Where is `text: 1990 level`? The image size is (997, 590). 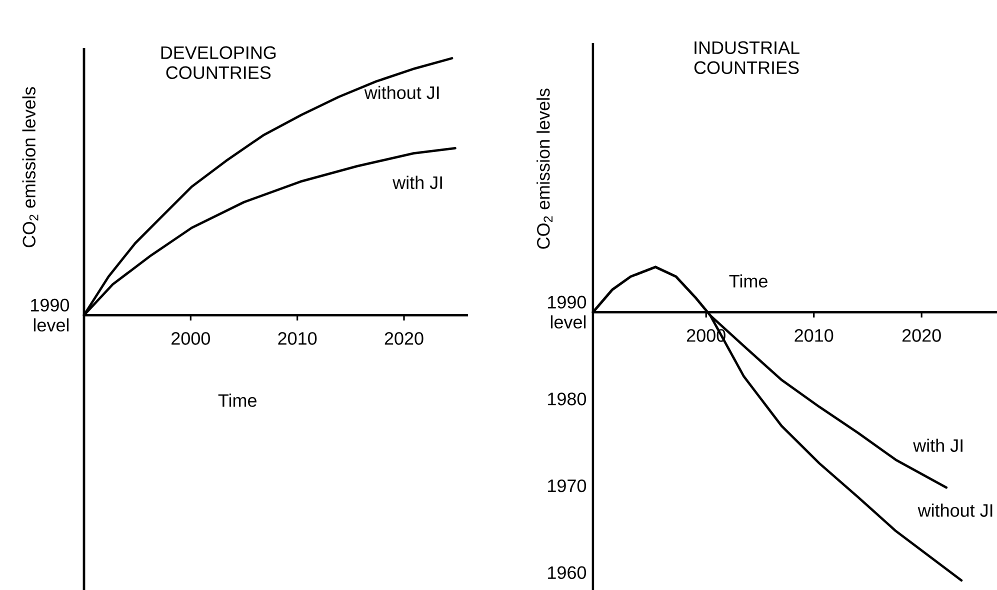 text: 1990 level is located at coordinates (50, 315).